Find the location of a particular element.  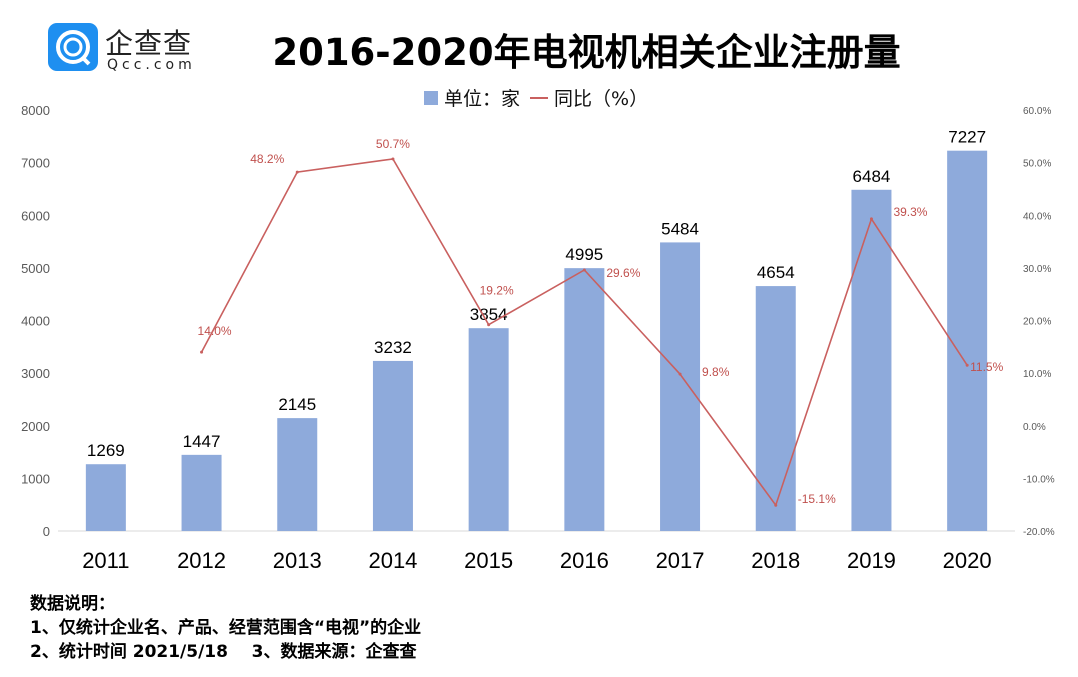

footer-heading: 数据说明： is located at coordinates (72, 604).